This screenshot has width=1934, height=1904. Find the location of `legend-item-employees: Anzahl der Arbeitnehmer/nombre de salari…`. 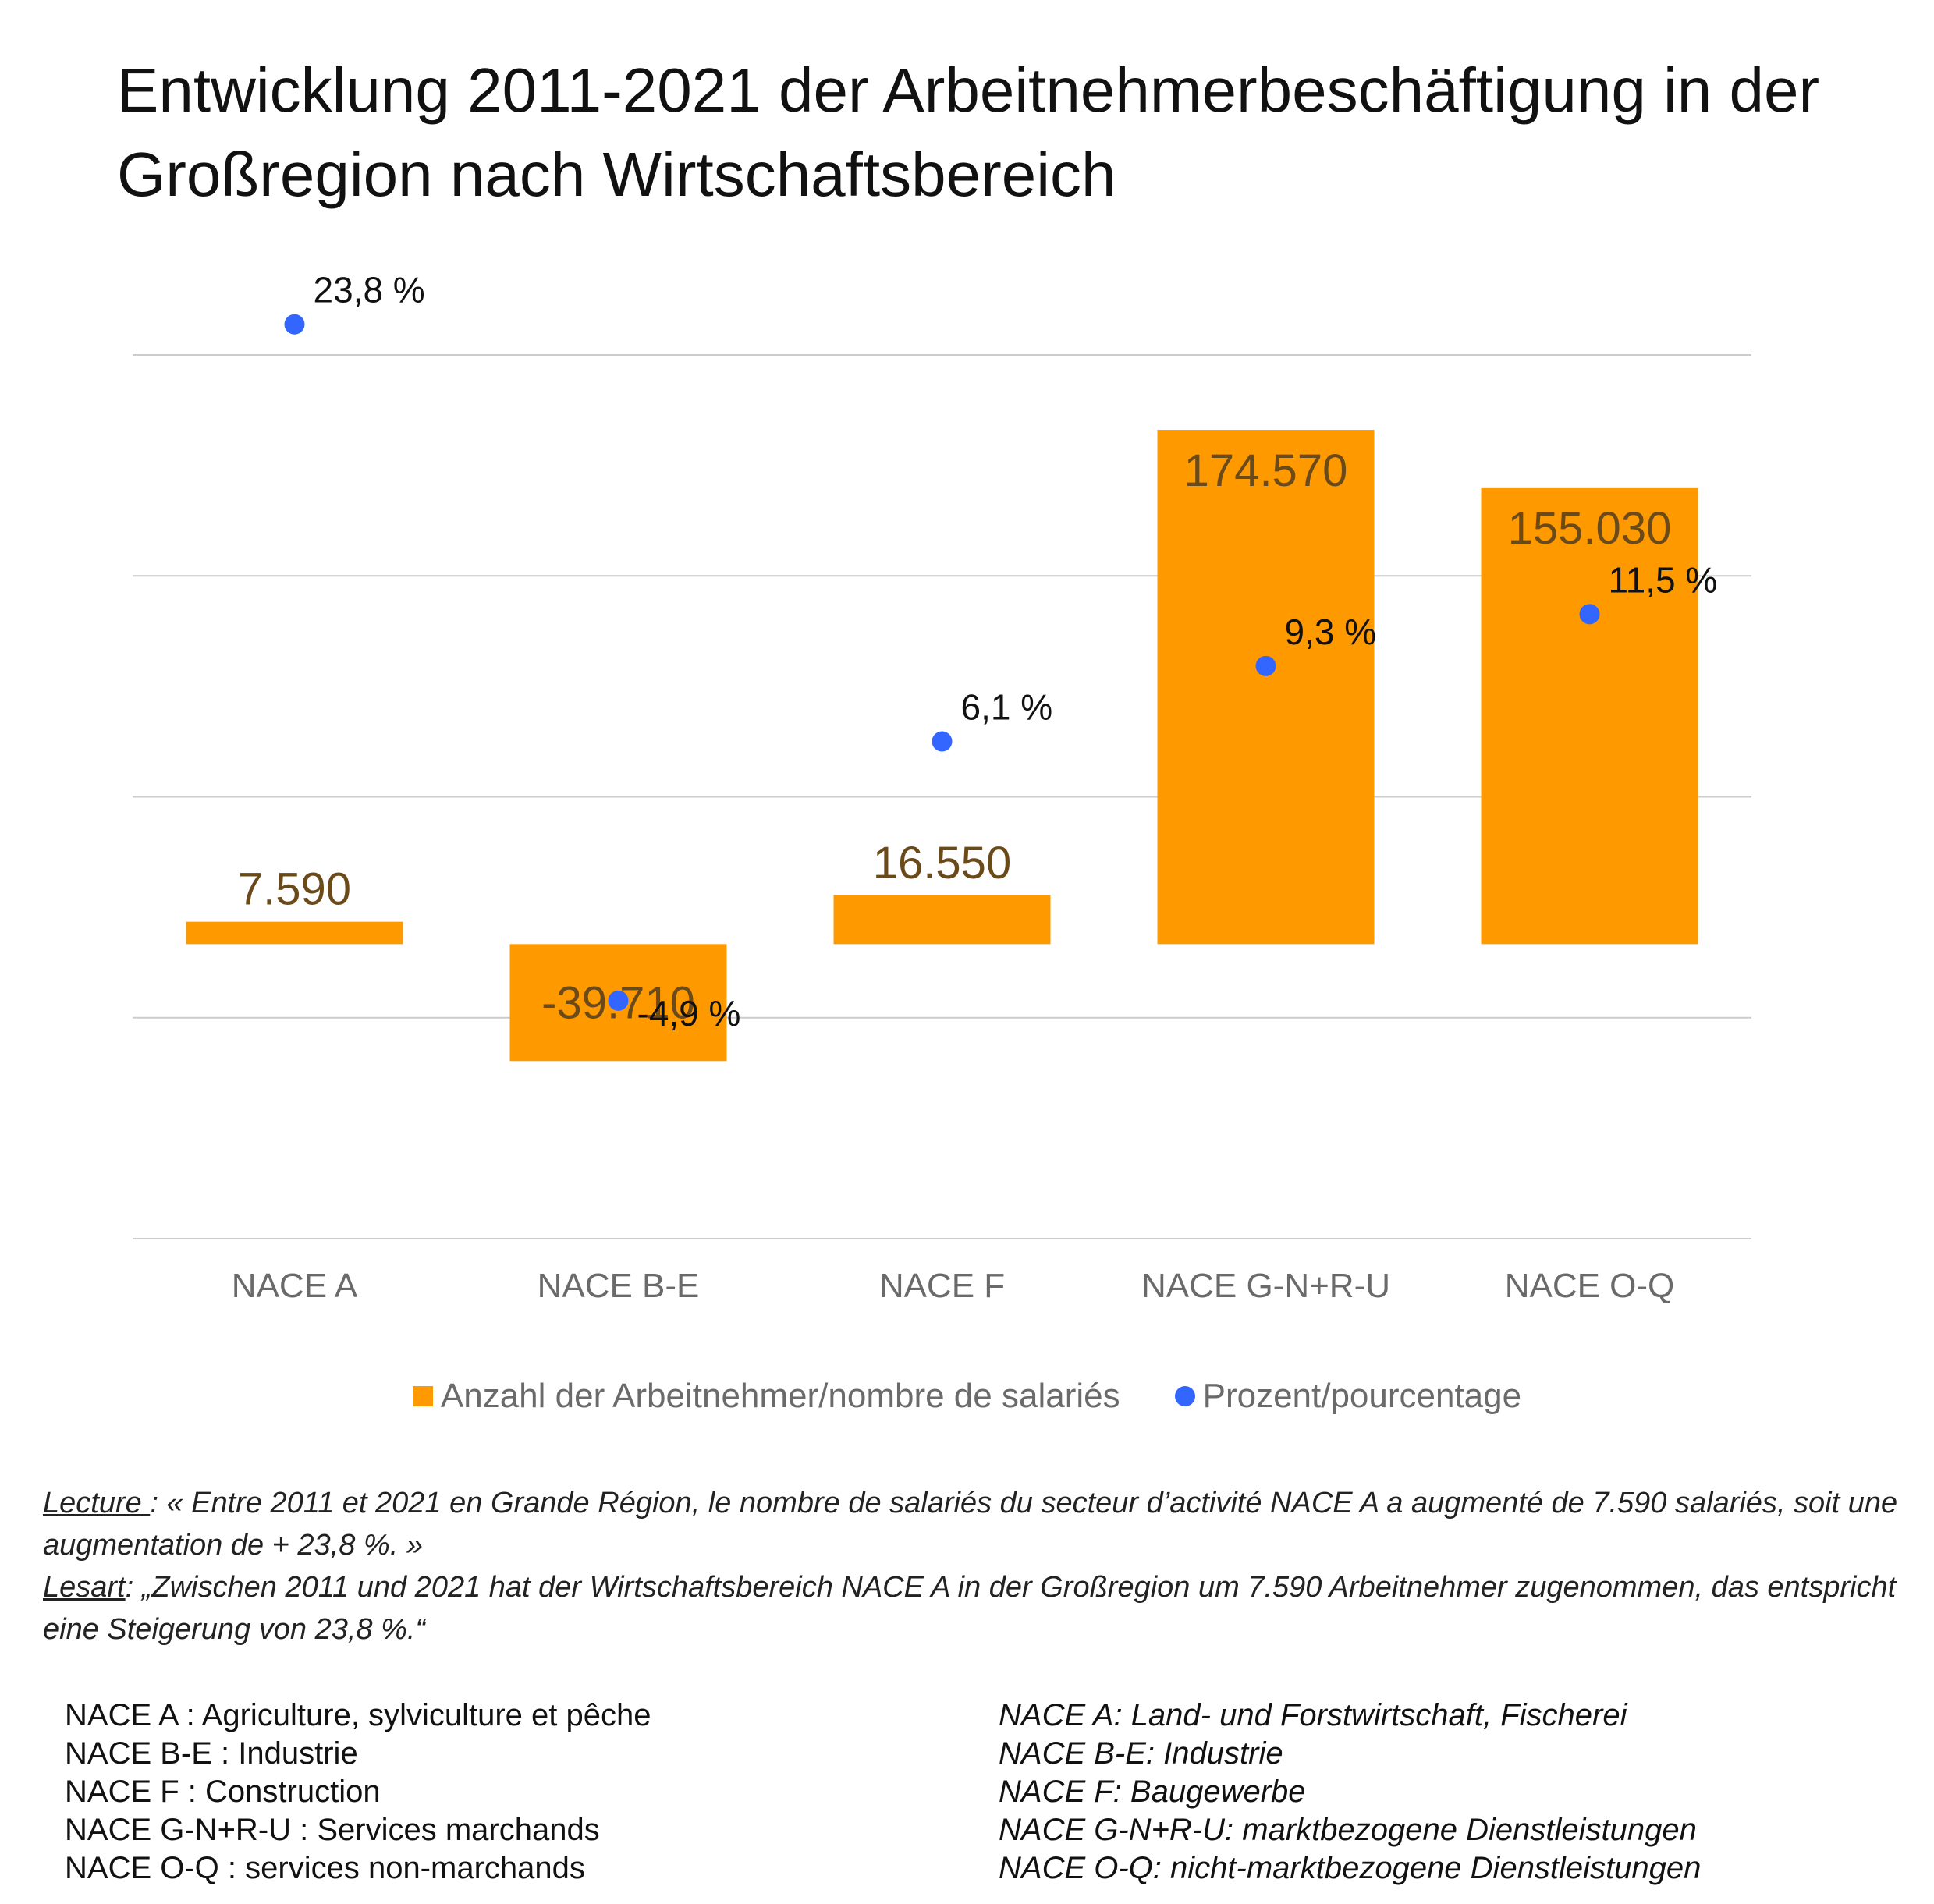

legend-item-employees: Anzahl der Arbeitnehmer/nombre de salari… is located at coordinates (766, 1396).